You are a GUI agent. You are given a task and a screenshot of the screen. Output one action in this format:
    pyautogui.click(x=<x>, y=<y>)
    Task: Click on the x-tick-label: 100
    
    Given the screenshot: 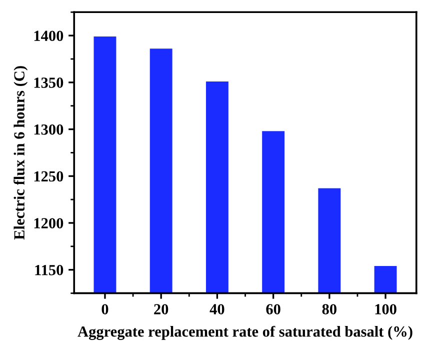 What is the action you would take?
    pyautogui.click(x=385, y=309)
    